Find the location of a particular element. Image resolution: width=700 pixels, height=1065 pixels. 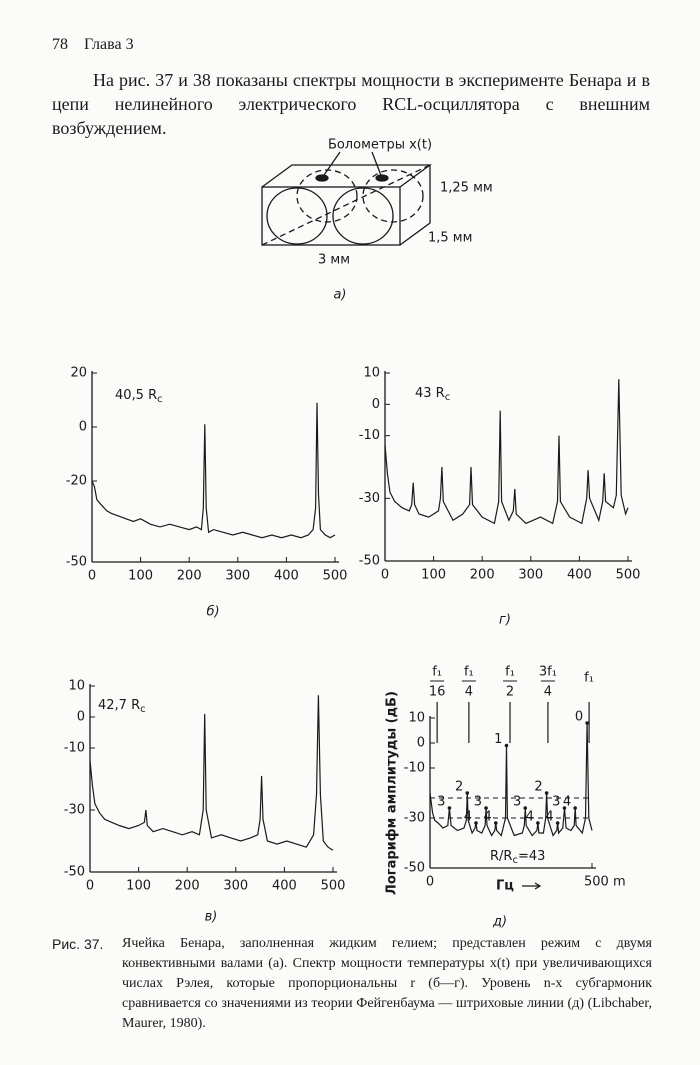

panel-label: в) is located at coordinates (211, 917).